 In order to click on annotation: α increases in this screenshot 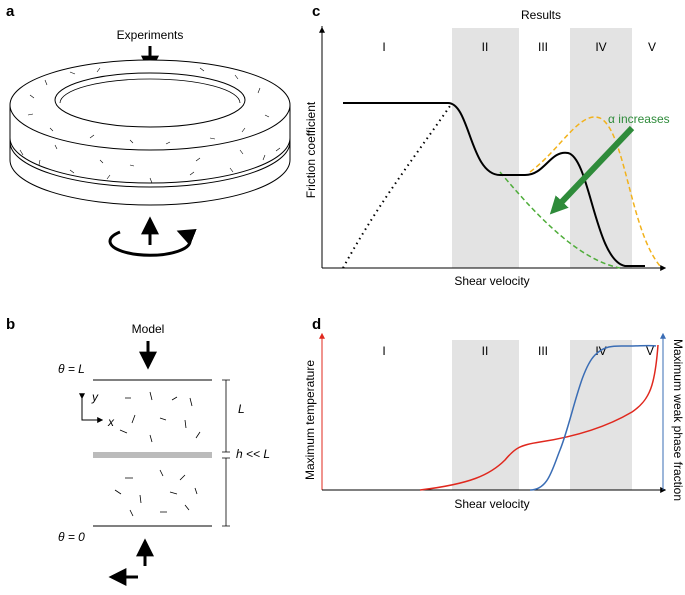, I will do `click(639, 119)`.